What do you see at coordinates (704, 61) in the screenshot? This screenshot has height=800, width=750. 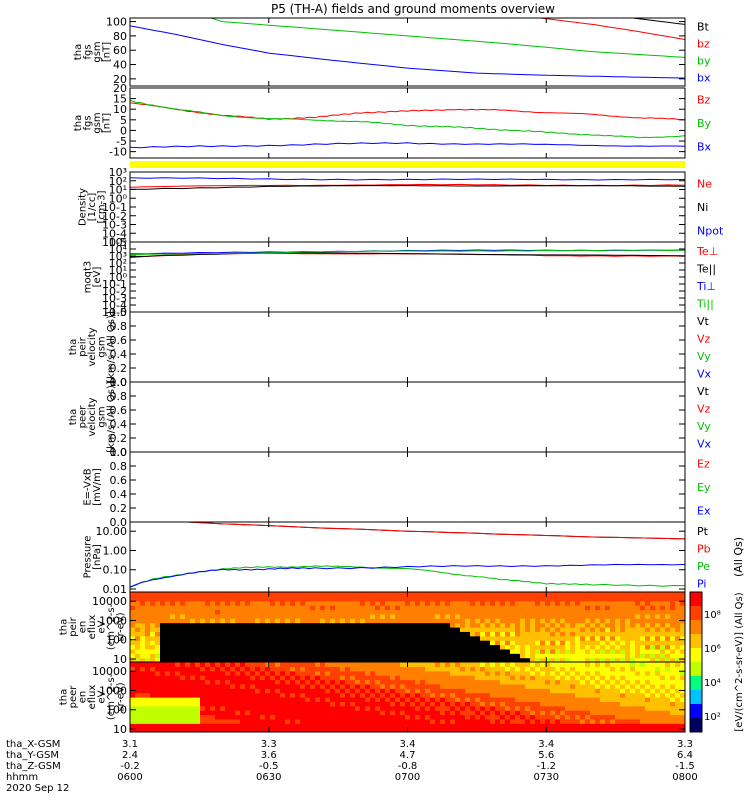 I see `legend-by: by` at bounding box center [704, 61].